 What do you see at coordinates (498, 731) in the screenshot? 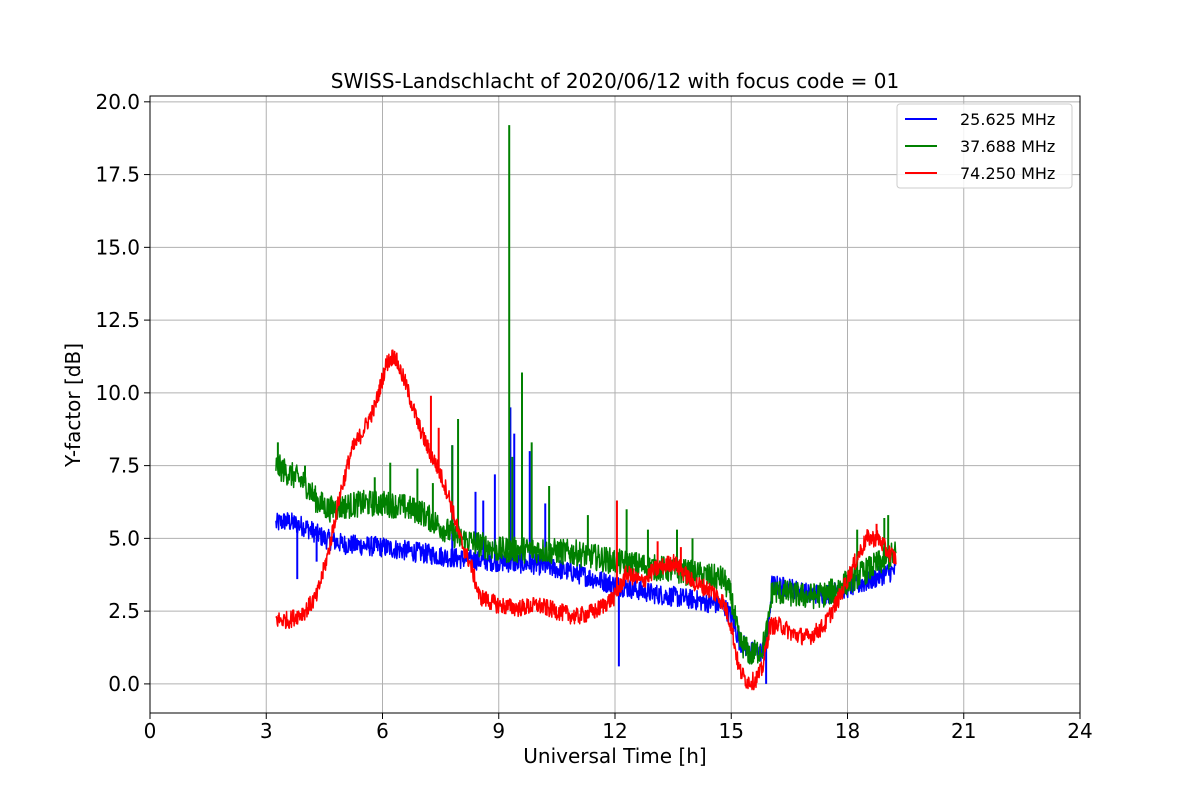
I see `x-tick-label: 9` at bounding box center [498, 731].